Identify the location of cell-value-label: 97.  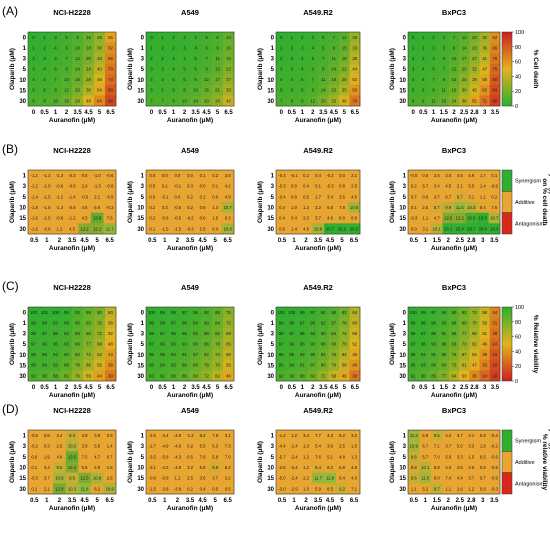
(281, 344).